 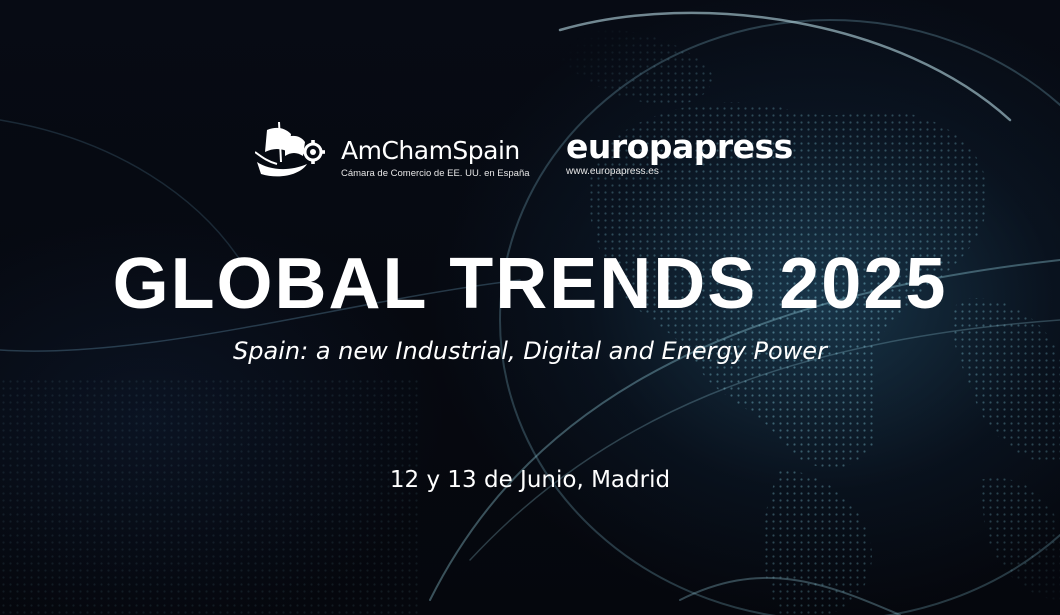 What do you see at coordinates (530, 284) in the screenshot?
I see `event-title: GLOBAL TRENDS 2025` at bounding box center [530, 284].